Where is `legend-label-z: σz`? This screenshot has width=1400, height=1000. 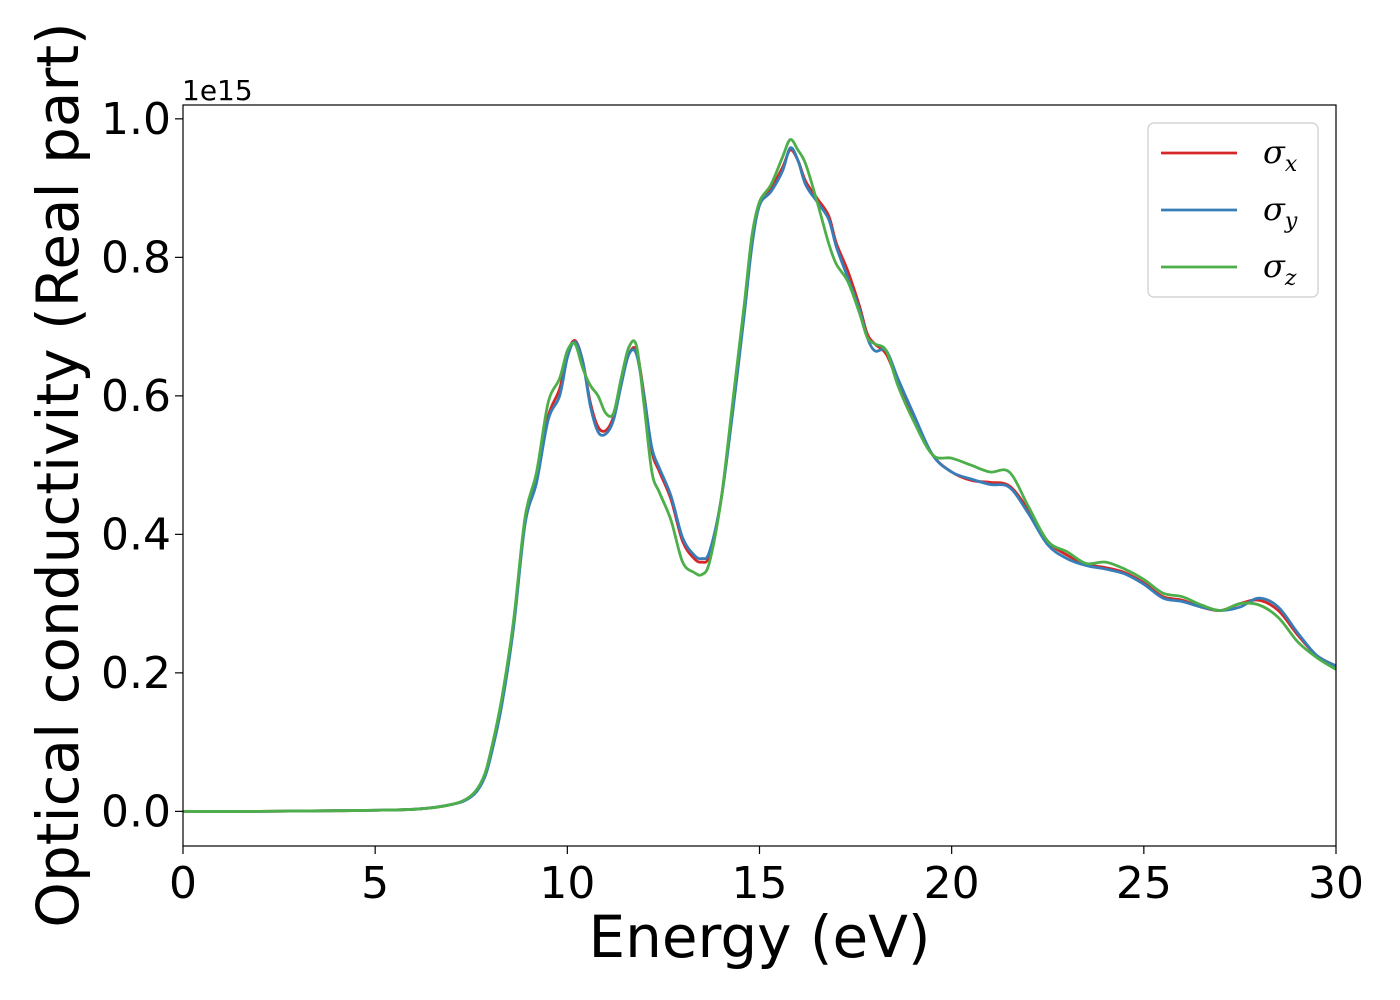
legend-label-z: σz is located at coordinates (1280, 269).